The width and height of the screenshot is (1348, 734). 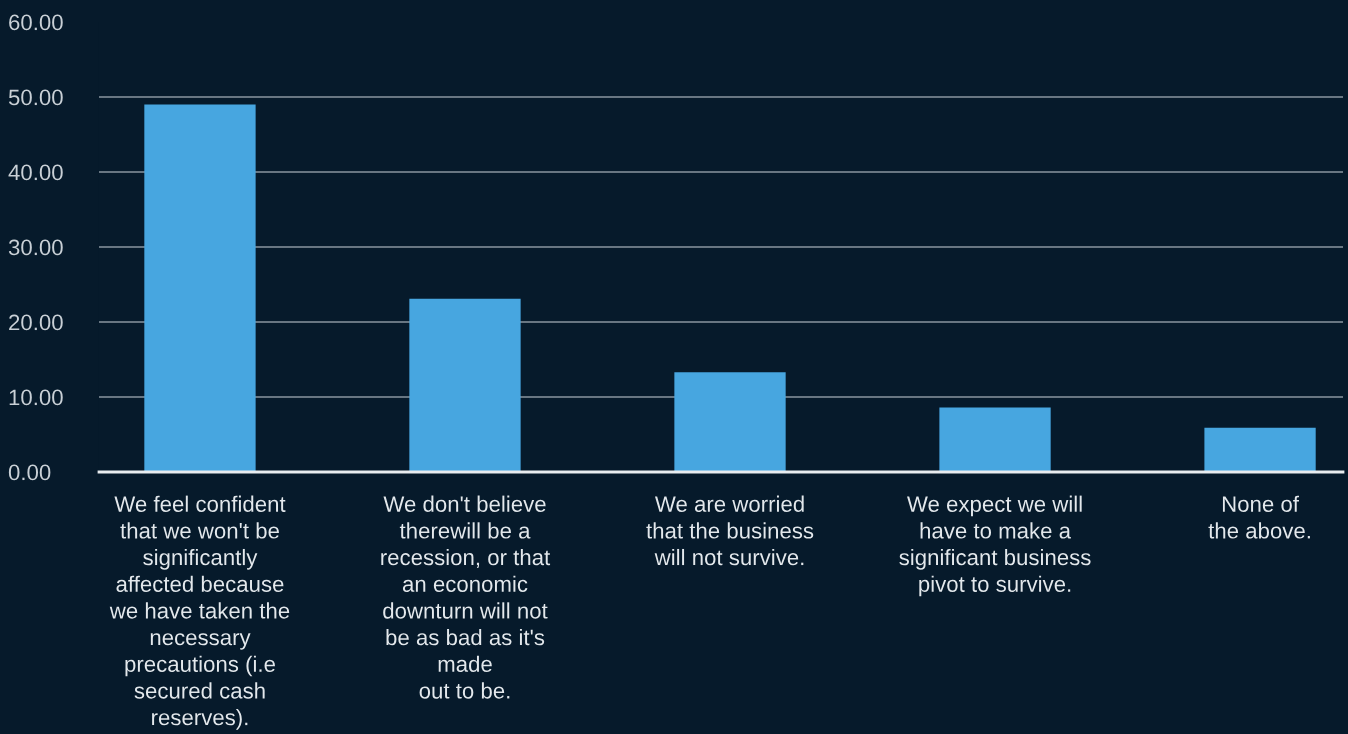 What do you see at coordinates (36, 397) in the screenshot?
I see `y-tick-label: 10.00` at bounding box center [36, 397].